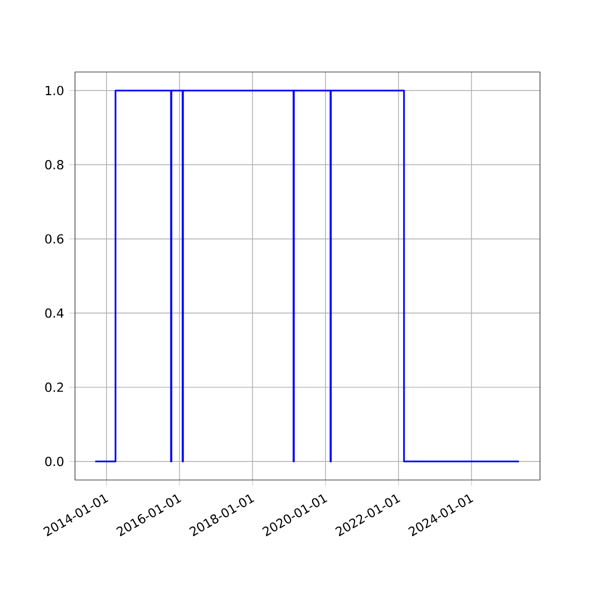  I want to click on y-tick-label: 1.0, so click(55, 91).